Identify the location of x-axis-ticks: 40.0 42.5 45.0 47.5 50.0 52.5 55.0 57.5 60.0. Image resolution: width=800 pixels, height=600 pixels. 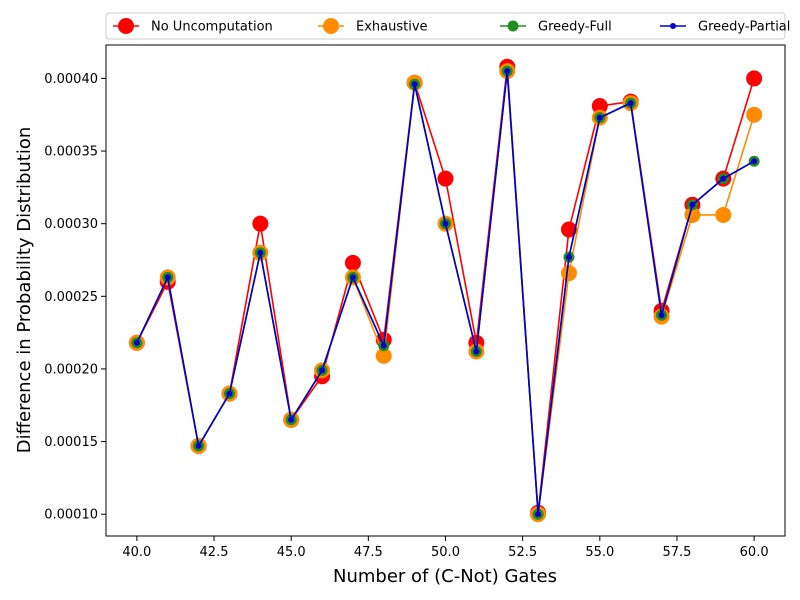
(445, 548).